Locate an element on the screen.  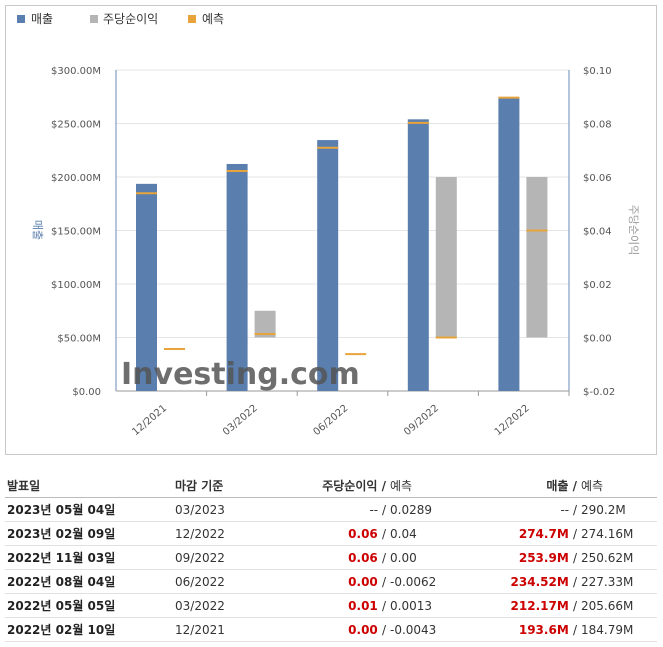
y-right-tick-label: $0.08 is located at coordinates (597, 125).